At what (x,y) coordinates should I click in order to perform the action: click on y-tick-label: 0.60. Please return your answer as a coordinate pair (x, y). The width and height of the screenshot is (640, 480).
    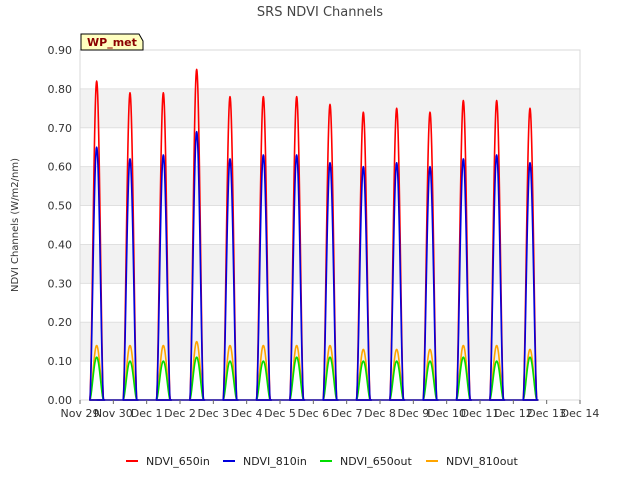
    Looking at the image, I should click on (60, 167).